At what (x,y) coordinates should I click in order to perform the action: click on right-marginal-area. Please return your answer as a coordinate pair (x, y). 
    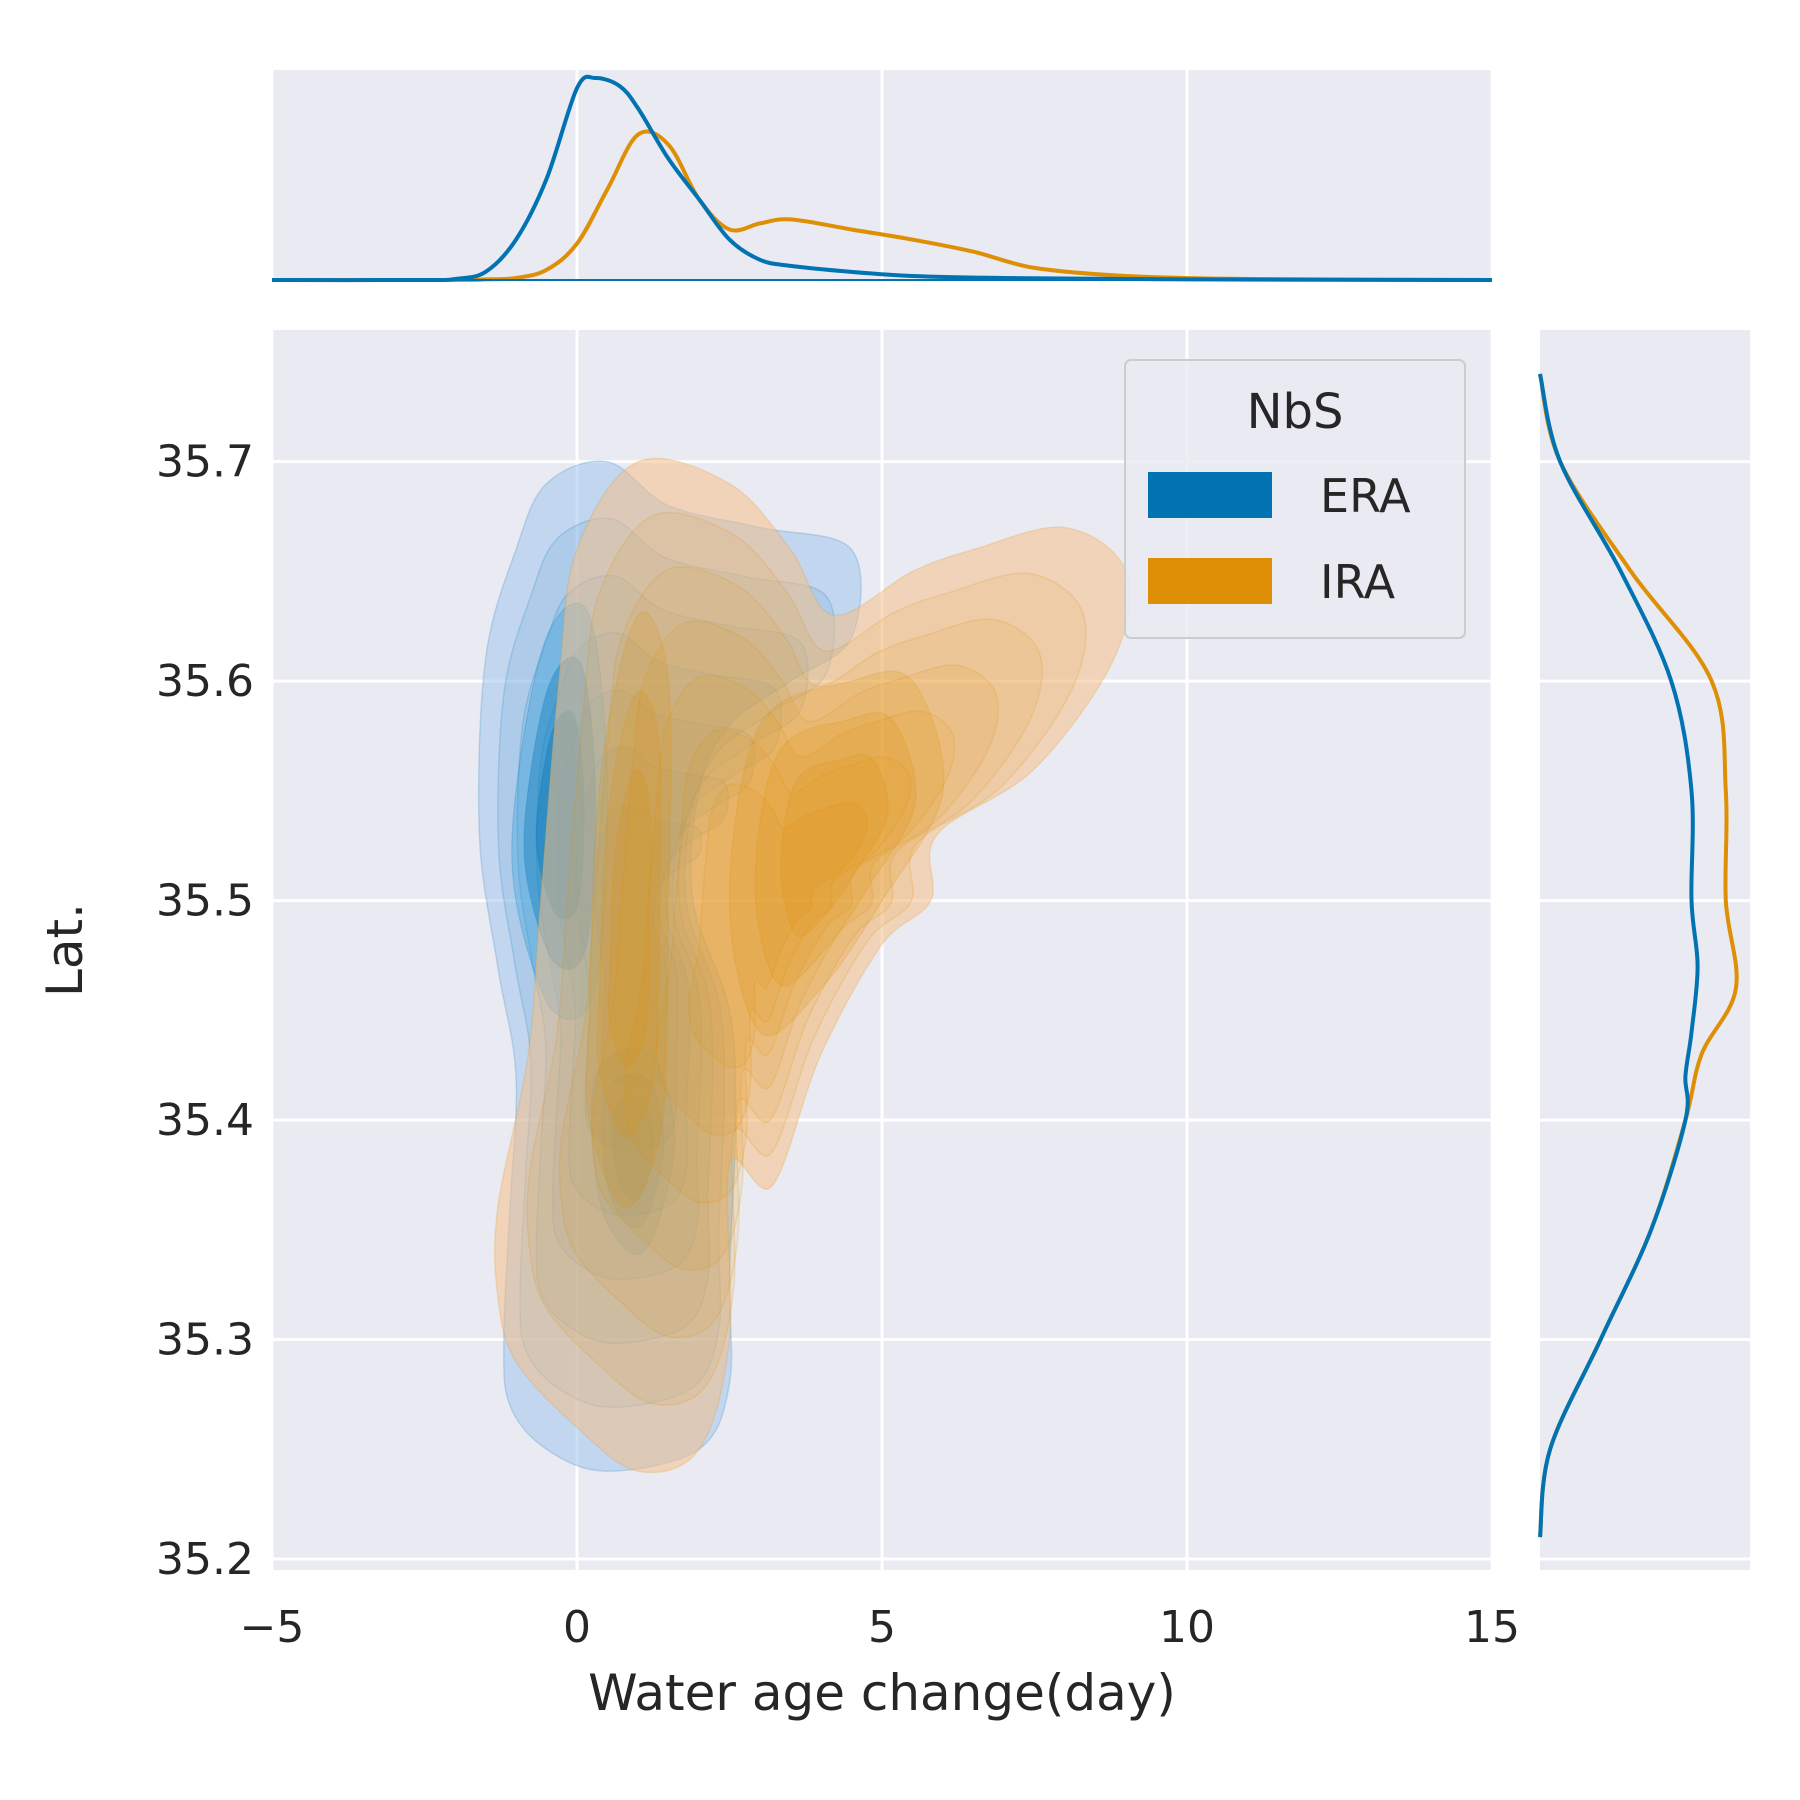
    Looking at the image, I should click on (1645, 950).